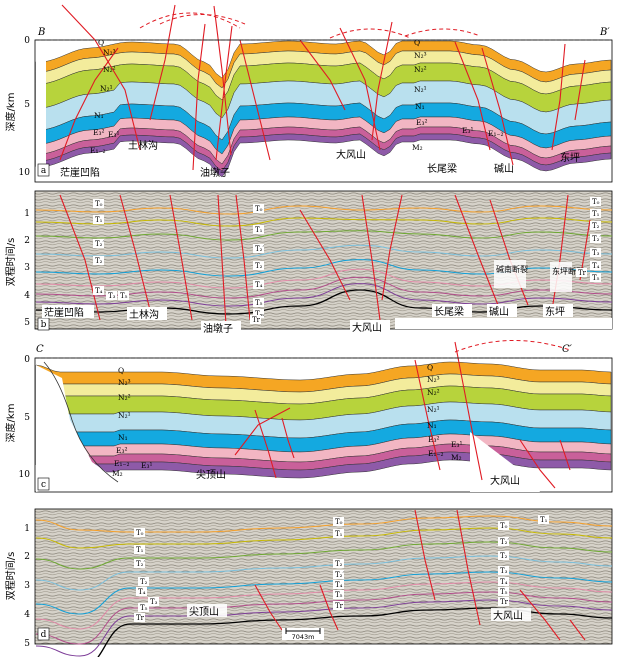 The height and width of the screenshot is (657, 625). I want to click on fault-name-label: 东坪断裂, so click(568, 271).